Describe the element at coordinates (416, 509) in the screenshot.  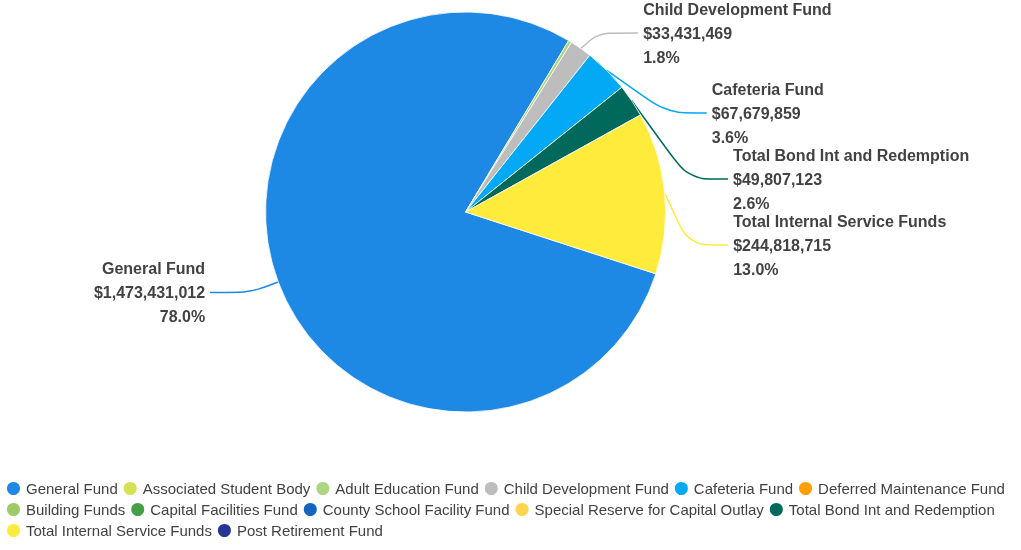
I see `legend-label: County School Facility Fund` at that location.